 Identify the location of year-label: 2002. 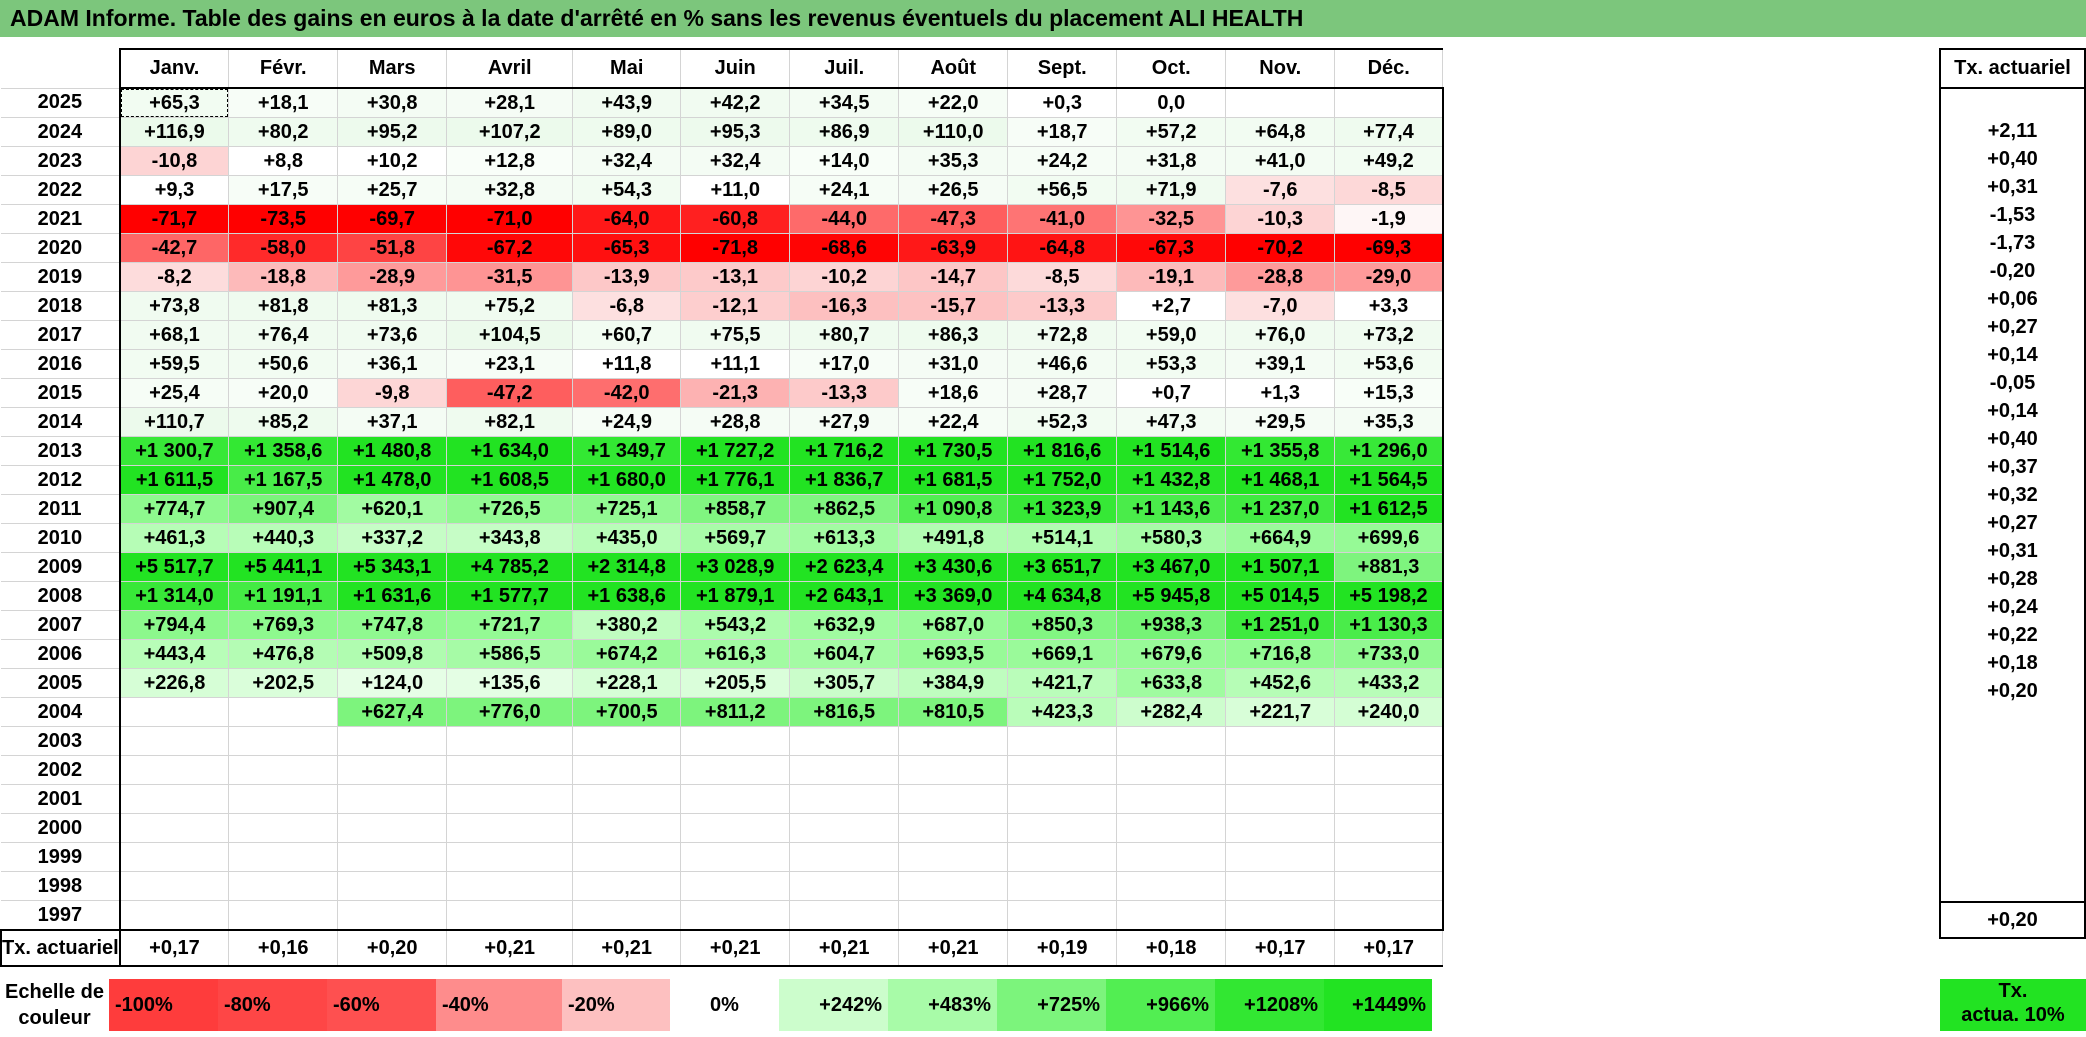
(61, 770).